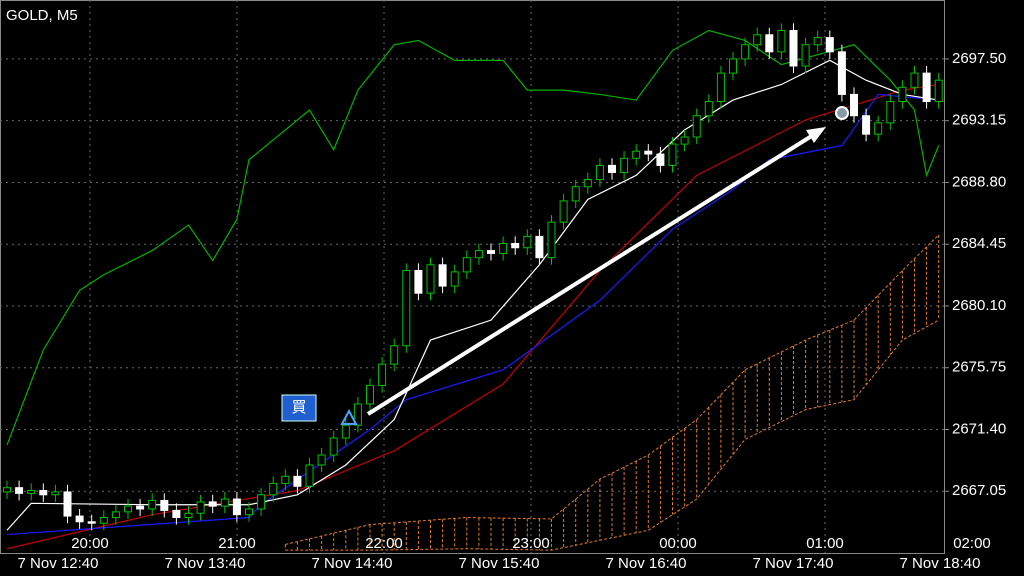 The height and width of the screenshot is (576, 1024). Describe the element at coordinates (979, 428) in the screenshot. I see `y-tick-label: 2671.40` at that location.